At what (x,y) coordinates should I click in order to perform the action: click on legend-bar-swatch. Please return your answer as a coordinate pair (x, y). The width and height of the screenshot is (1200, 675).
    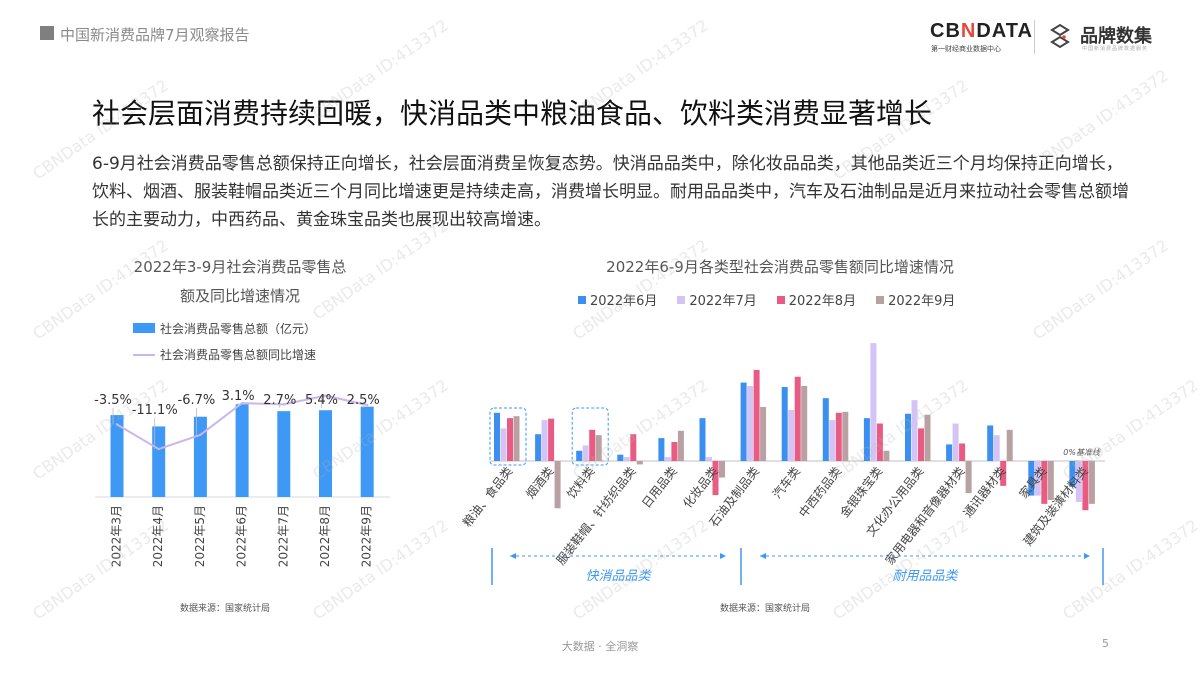
    Looking at the image, I should click on (144, 328).